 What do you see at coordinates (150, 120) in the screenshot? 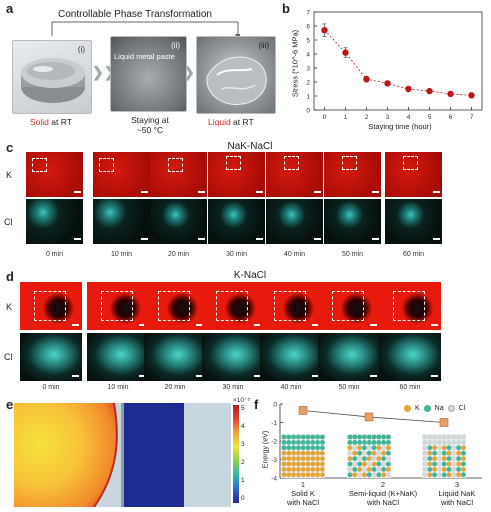
I see `staying-line1: Staying at` at bounding box center [150, 120].